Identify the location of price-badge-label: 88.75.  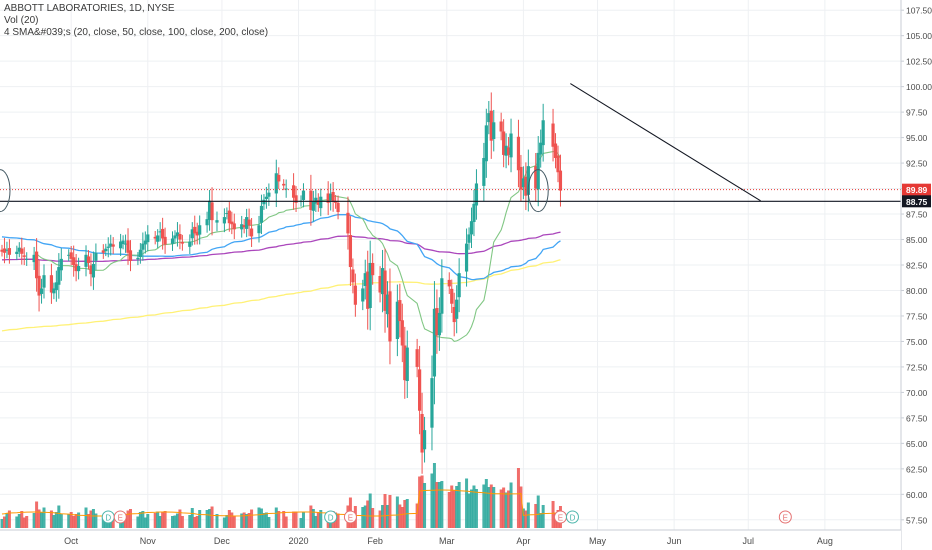
(917, 202).